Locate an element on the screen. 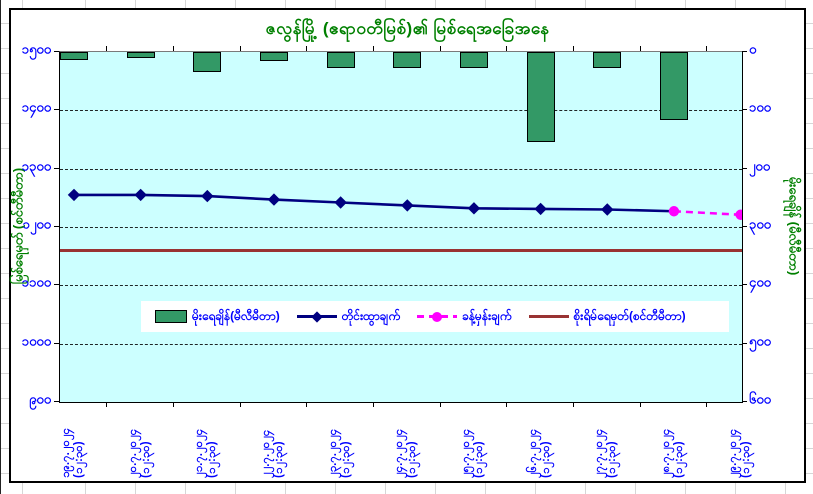 The image size is (813, 494). left-axis-tick-label: ၁၅၀၀ is located at coordinates (36, 49).